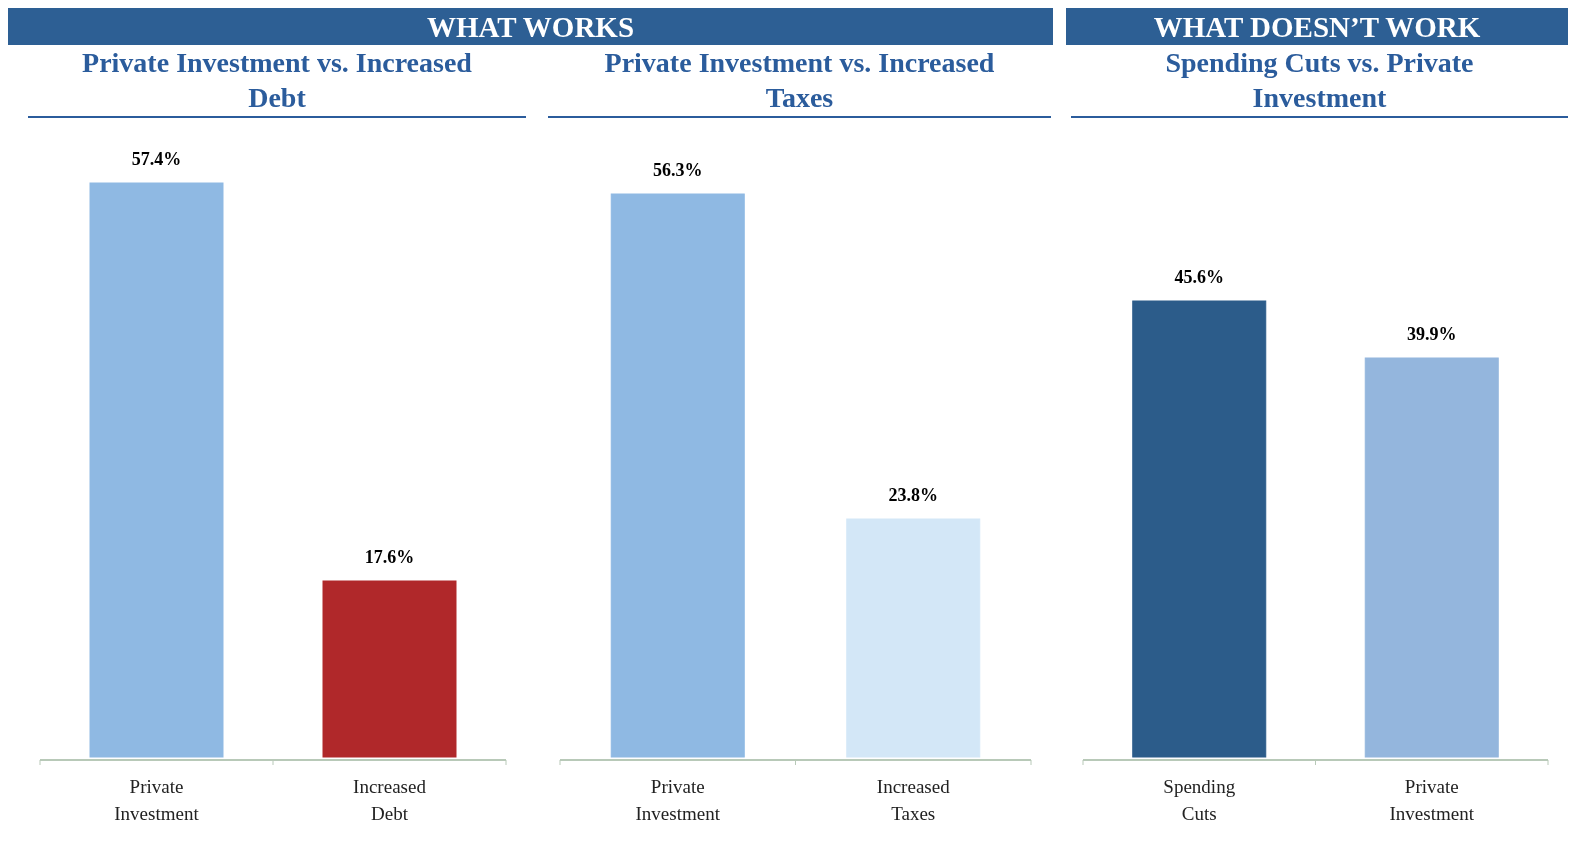 The image size is (1591, 854). What do you see at coordinates (390, 800) in the screenshot?
I see `x-tick-label: Increased Debt` at bounding box center [390, 800].